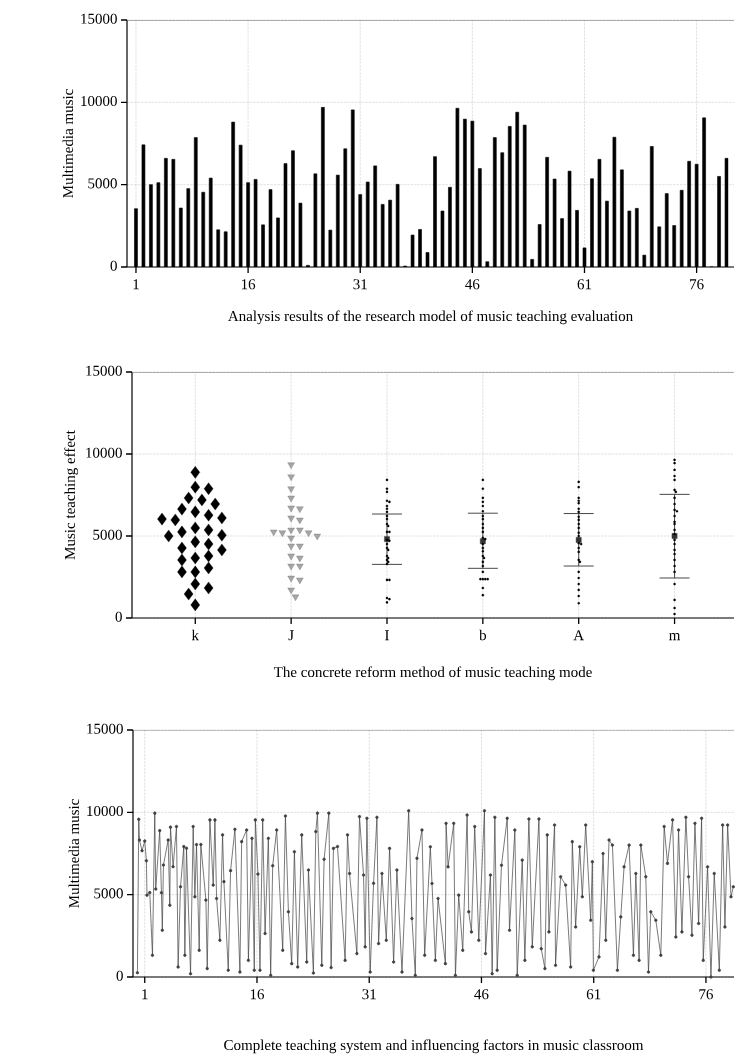  I want to click on y-axis-title: Music teaching effect, so click(71, 495).